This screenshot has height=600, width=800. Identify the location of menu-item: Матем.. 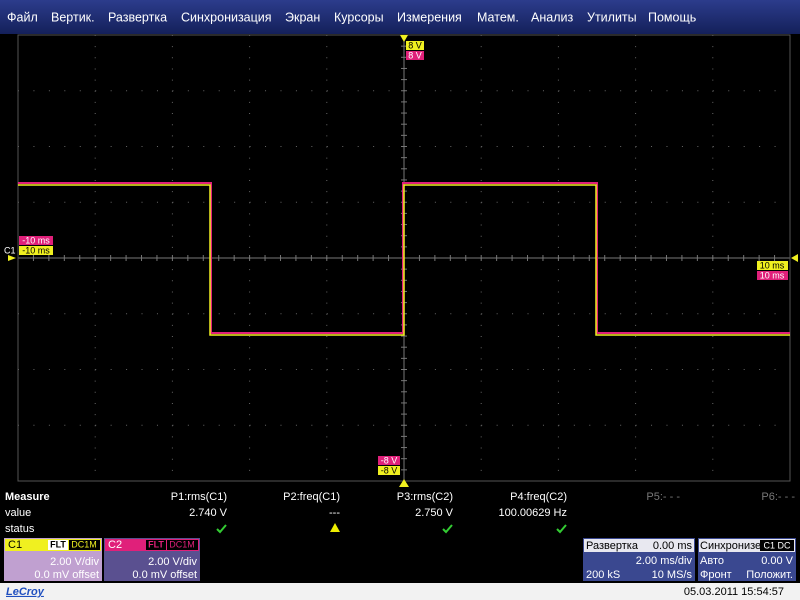
(498, 17).